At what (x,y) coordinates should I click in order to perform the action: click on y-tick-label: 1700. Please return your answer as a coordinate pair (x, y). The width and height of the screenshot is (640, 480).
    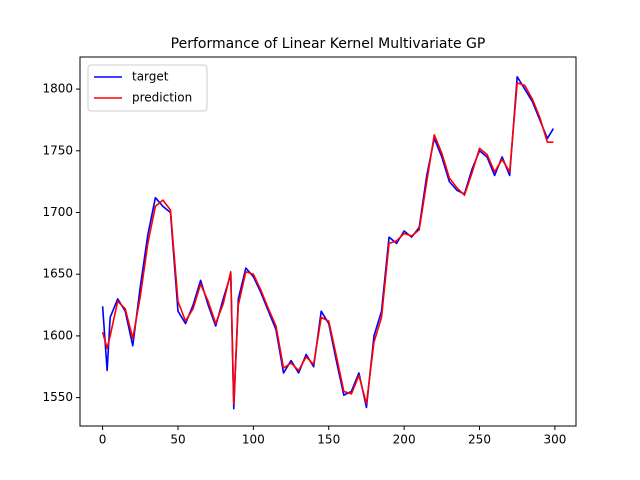
    Looking at the image, I should click on (57, 212).